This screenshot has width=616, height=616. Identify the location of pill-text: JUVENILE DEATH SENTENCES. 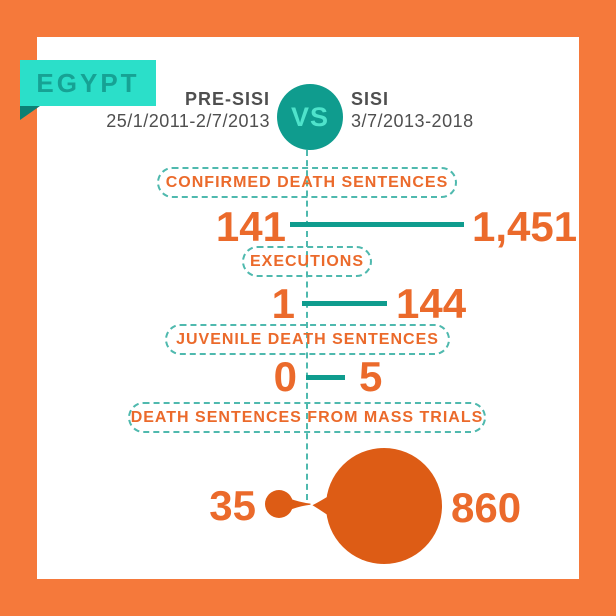
(307, 339).